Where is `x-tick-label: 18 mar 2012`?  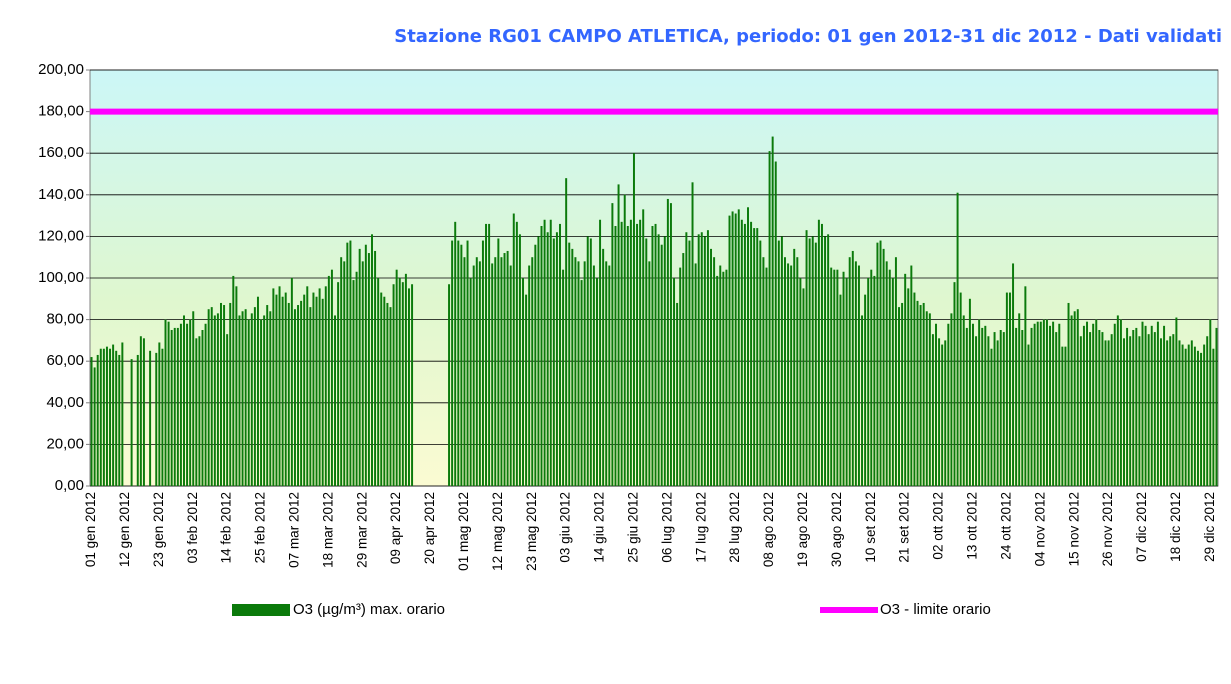 x-tick-label: 18 mar 2012 is located at coordinates (327, 530).